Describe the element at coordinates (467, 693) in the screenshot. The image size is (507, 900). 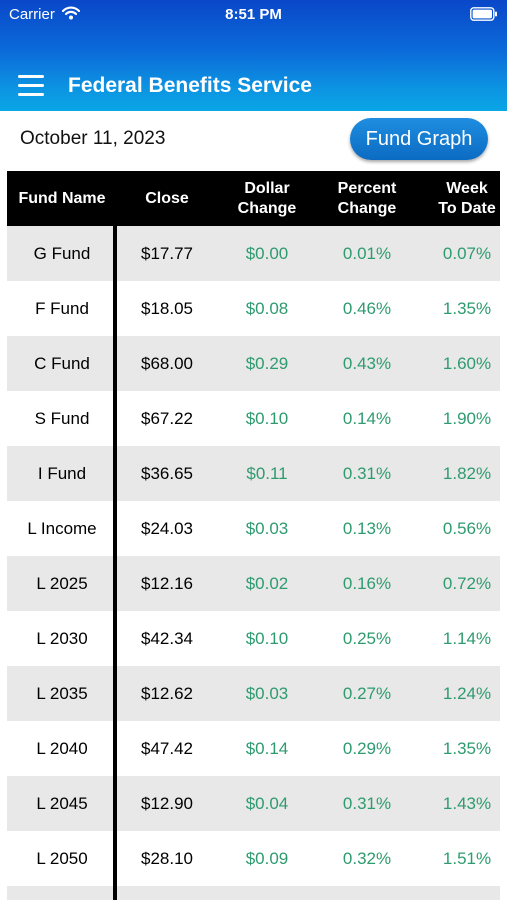
I see `week-to-date-cell: 1.24%` at that location.